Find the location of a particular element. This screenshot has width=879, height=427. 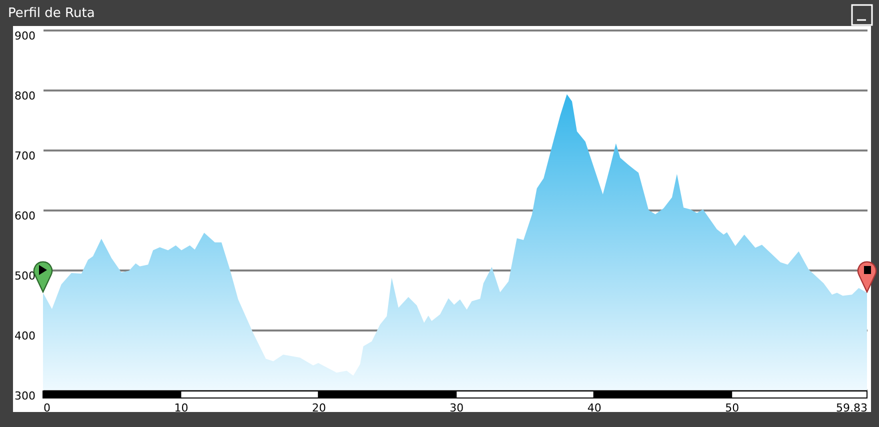

y-tick-label: 500 is located at coordinates (25, 276).